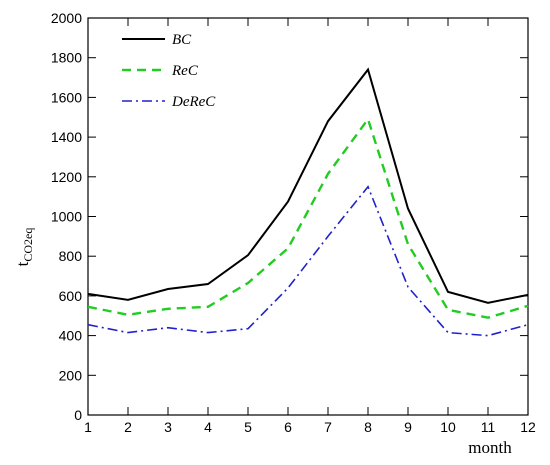  I want to click on y-tick-label: 600, so click(71, 296).